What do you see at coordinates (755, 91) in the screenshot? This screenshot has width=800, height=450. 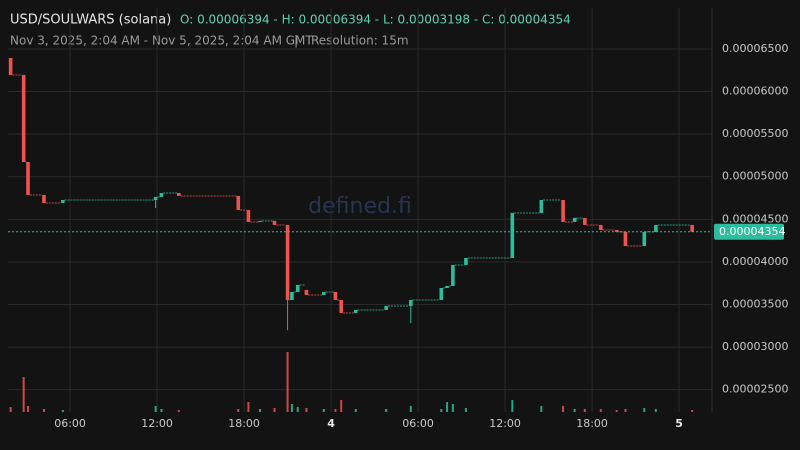 I see `y-tick-label: 0.00006000` at bounding box center [755, 91].